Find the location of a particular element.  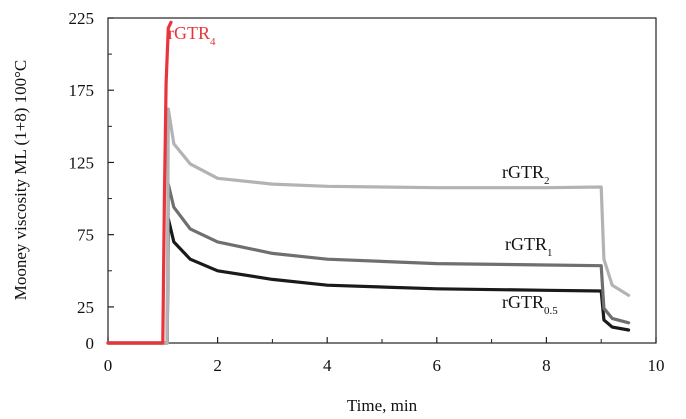

series-label-rgtr-2: rGTR2 is located at coordinates (526, 174).